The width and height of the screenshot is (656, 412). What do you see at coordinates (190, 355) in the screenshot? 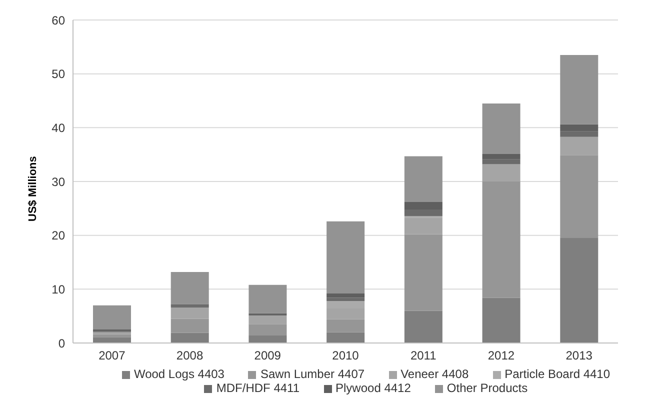
I see `x-tick-label: 2008` at bounding box center [190, 355].